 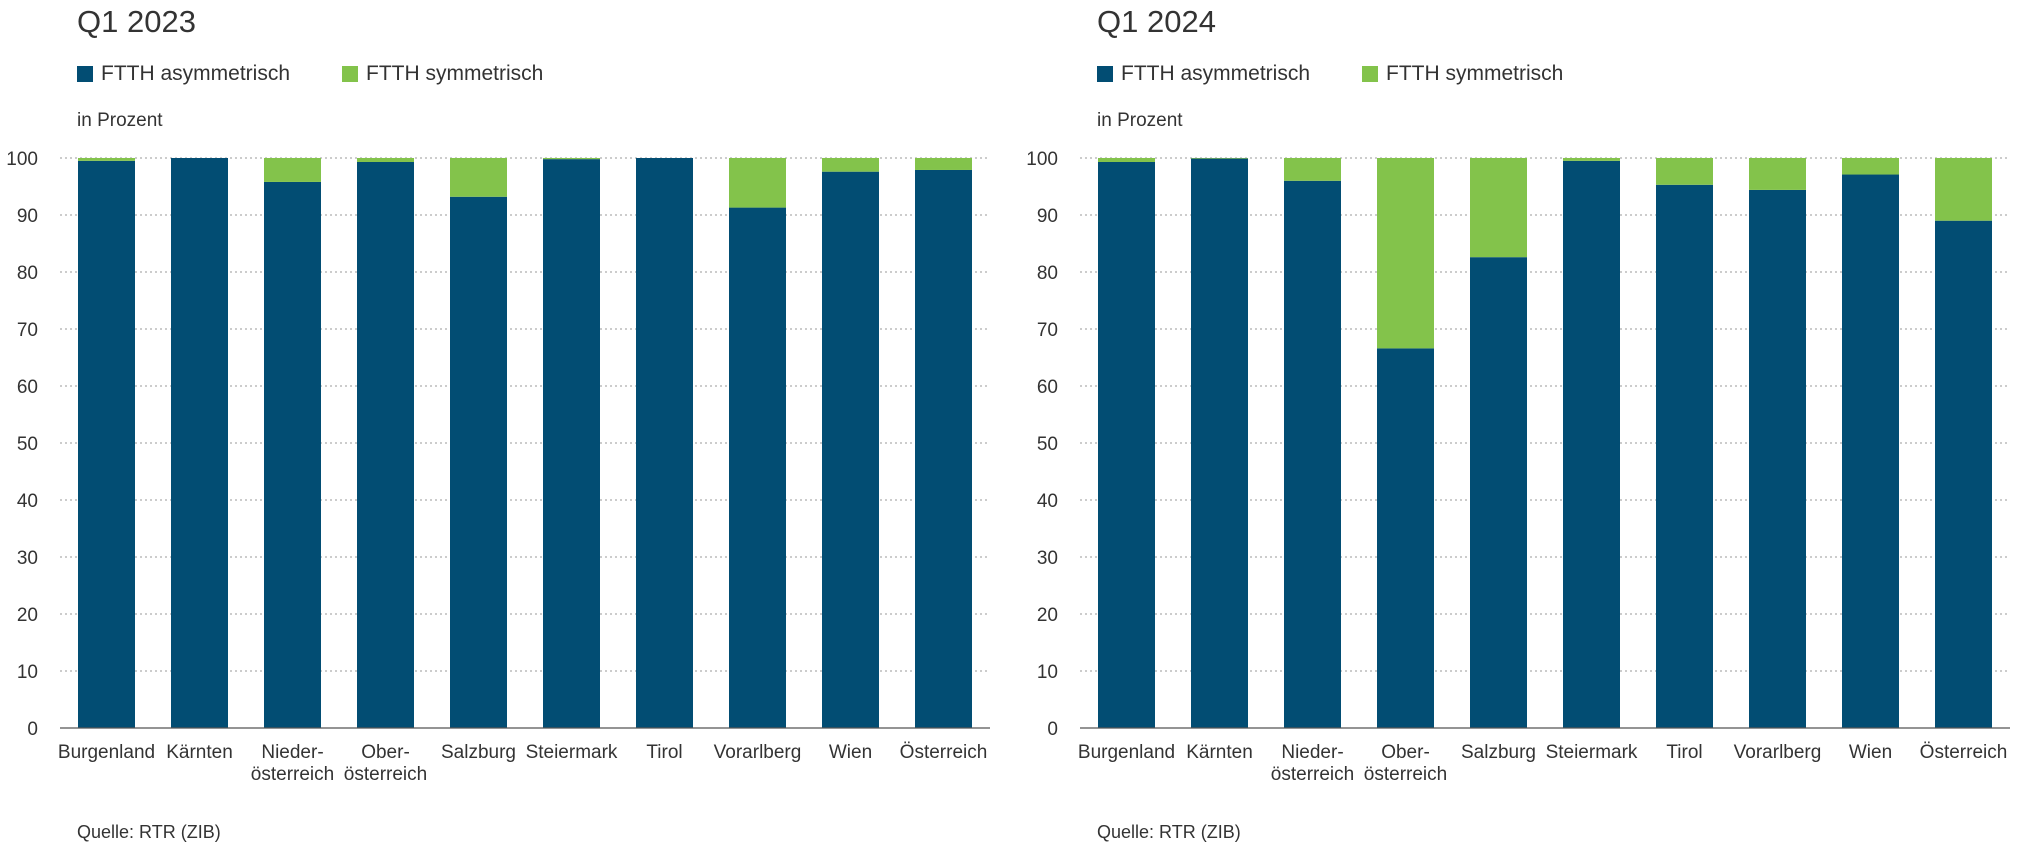 What do you see at coordinates (350, 74) in the screenshot?
I see `legend-swatch-symmetrisch` at bounding box center [350, 74].